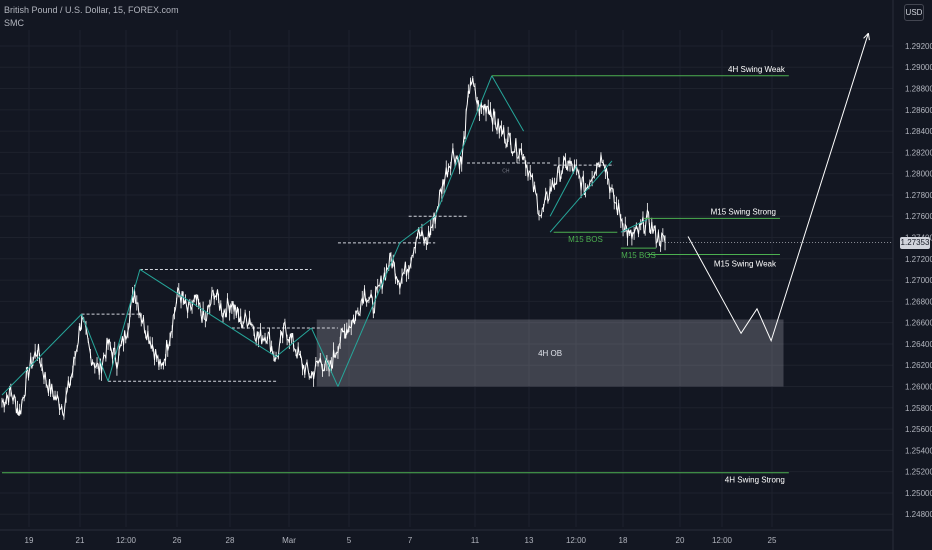  What do you see at coordinates (918, 259) in the screenshot?
I see `y-tick-label: 1.27200` at bounding box center [918, 259].